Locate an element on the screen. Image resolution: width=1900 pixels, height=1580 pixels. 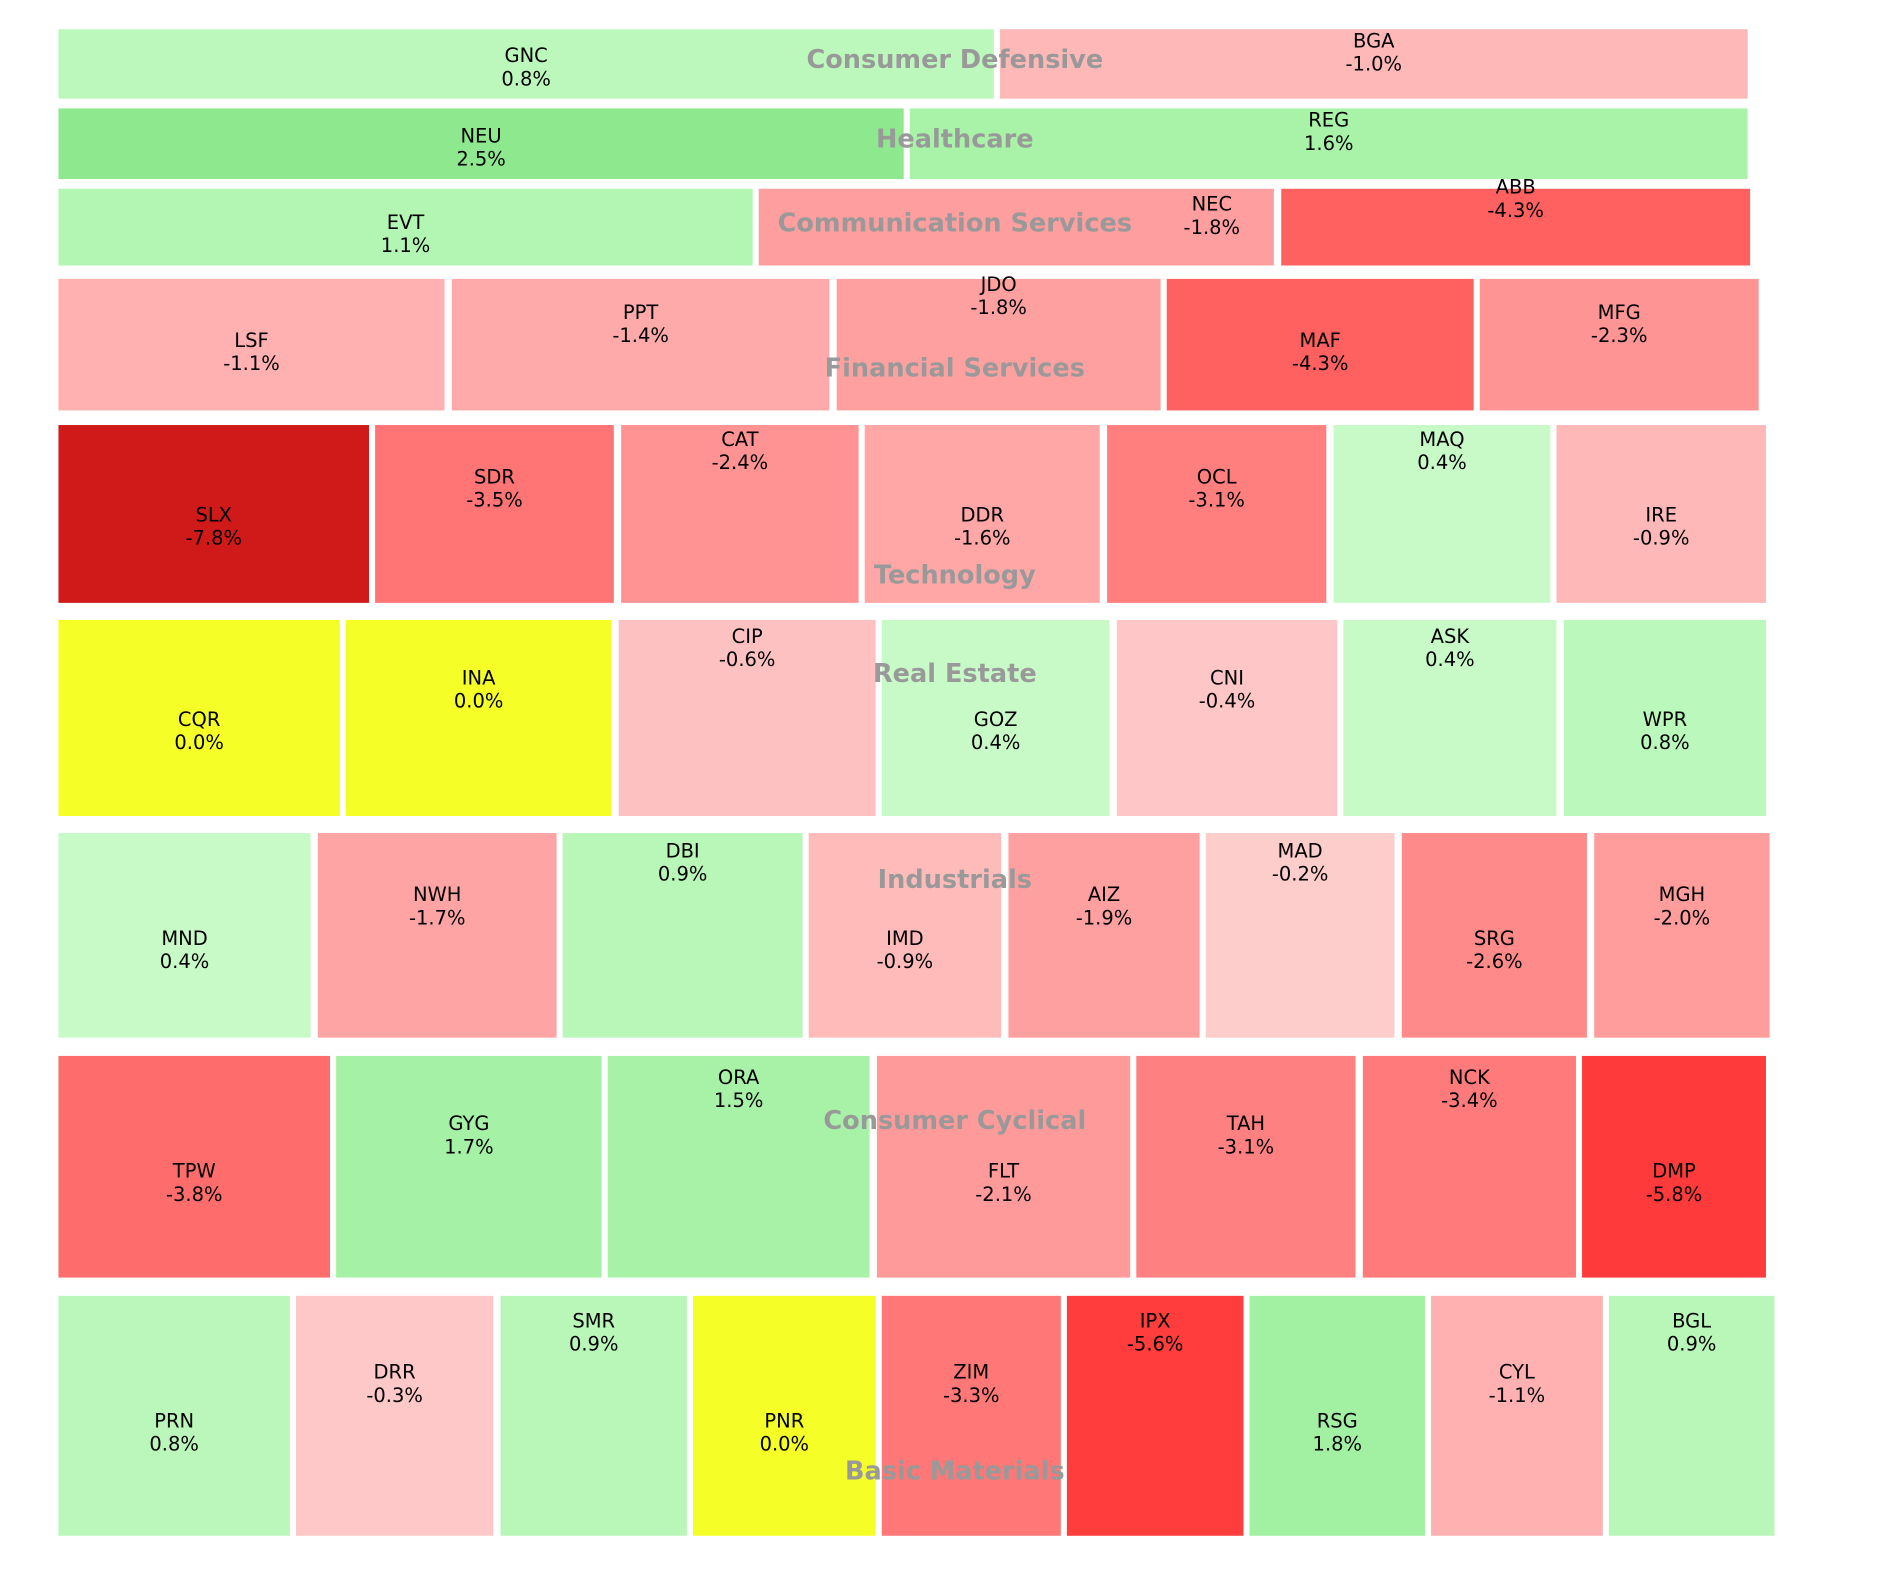
treemap-tile-tah: TAH -3.1% is located at coordinates (1246, 1166).